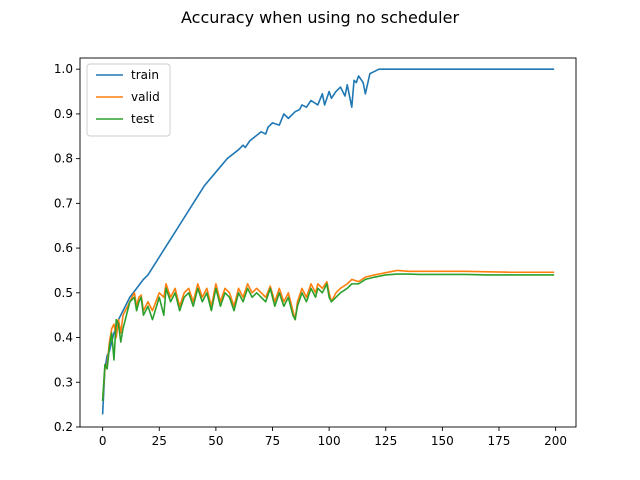  Describe the element at coordinates (63, 338) in the screenshot. I see `y-tick-label: 0.4` at that location.